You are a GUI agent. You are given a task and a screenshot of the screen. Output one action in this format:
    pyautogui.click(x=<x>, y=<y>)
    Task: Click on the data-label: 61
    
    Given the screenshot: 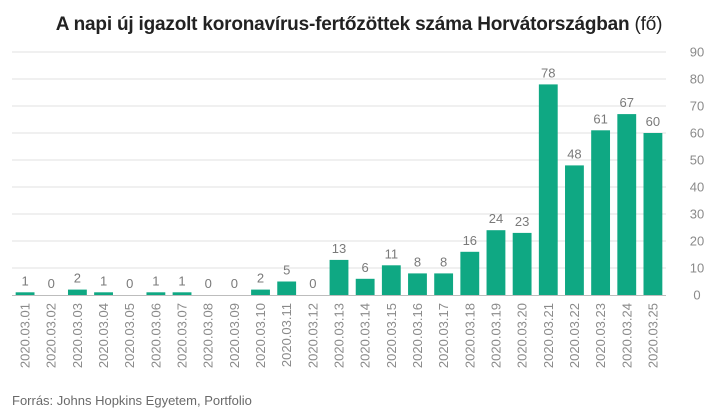 What is the action you would take?
    pyautogui.click(x=600, y=118)
    